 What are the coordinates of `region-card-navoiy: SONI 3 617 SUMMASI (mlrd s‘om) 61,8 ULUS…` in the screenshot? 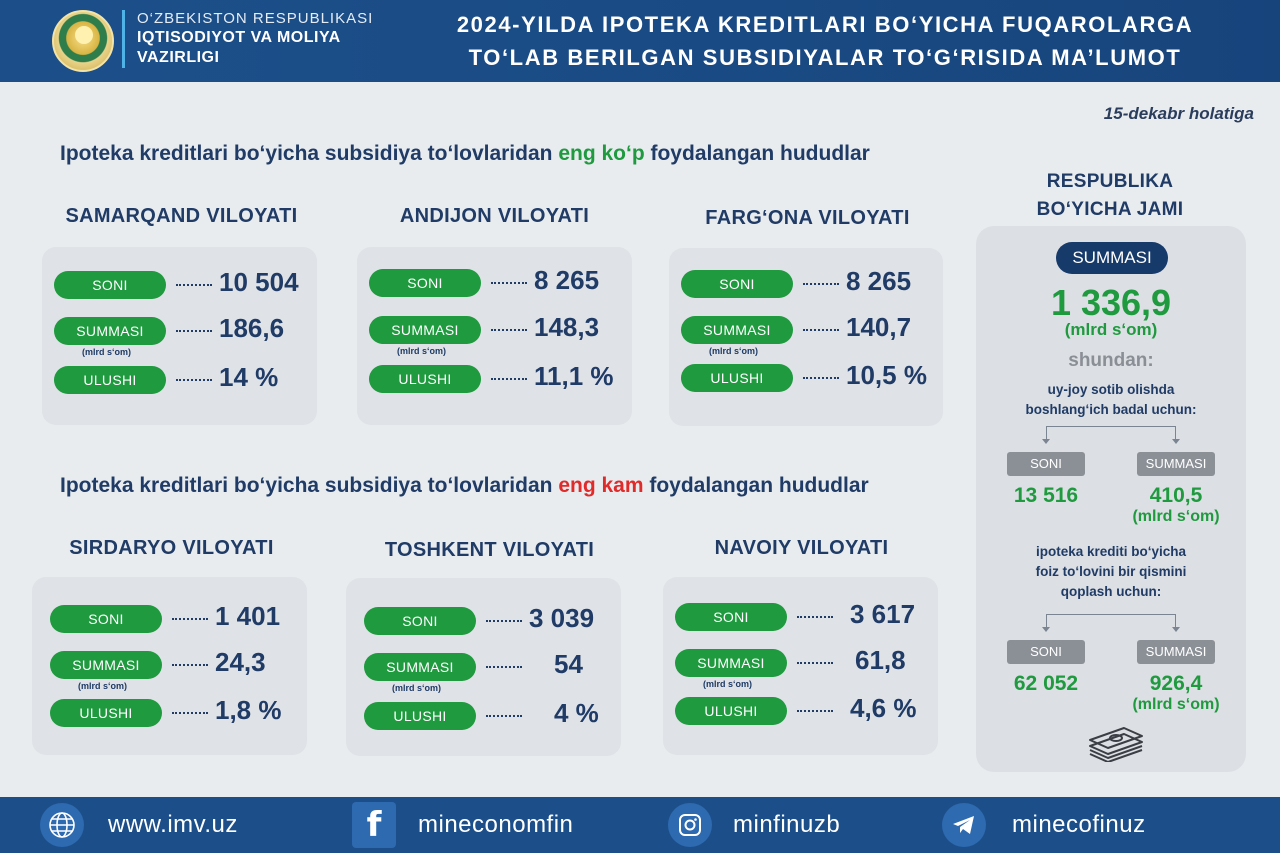 It's located at (800, 666).